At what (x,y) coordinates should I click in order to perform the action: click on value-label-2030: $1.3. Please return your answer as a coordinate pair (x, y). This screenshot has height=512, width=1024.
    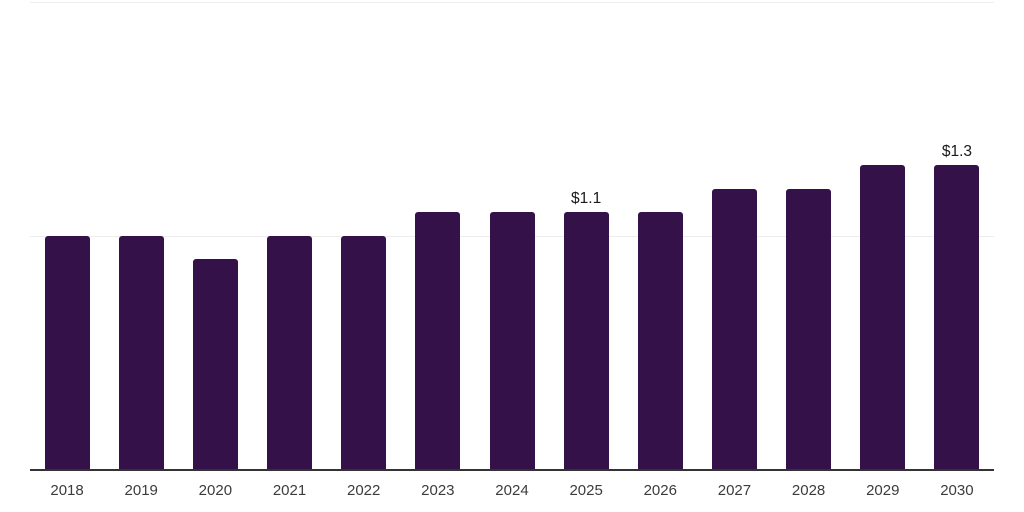
    Looking at the image, I should click on (956, 152).